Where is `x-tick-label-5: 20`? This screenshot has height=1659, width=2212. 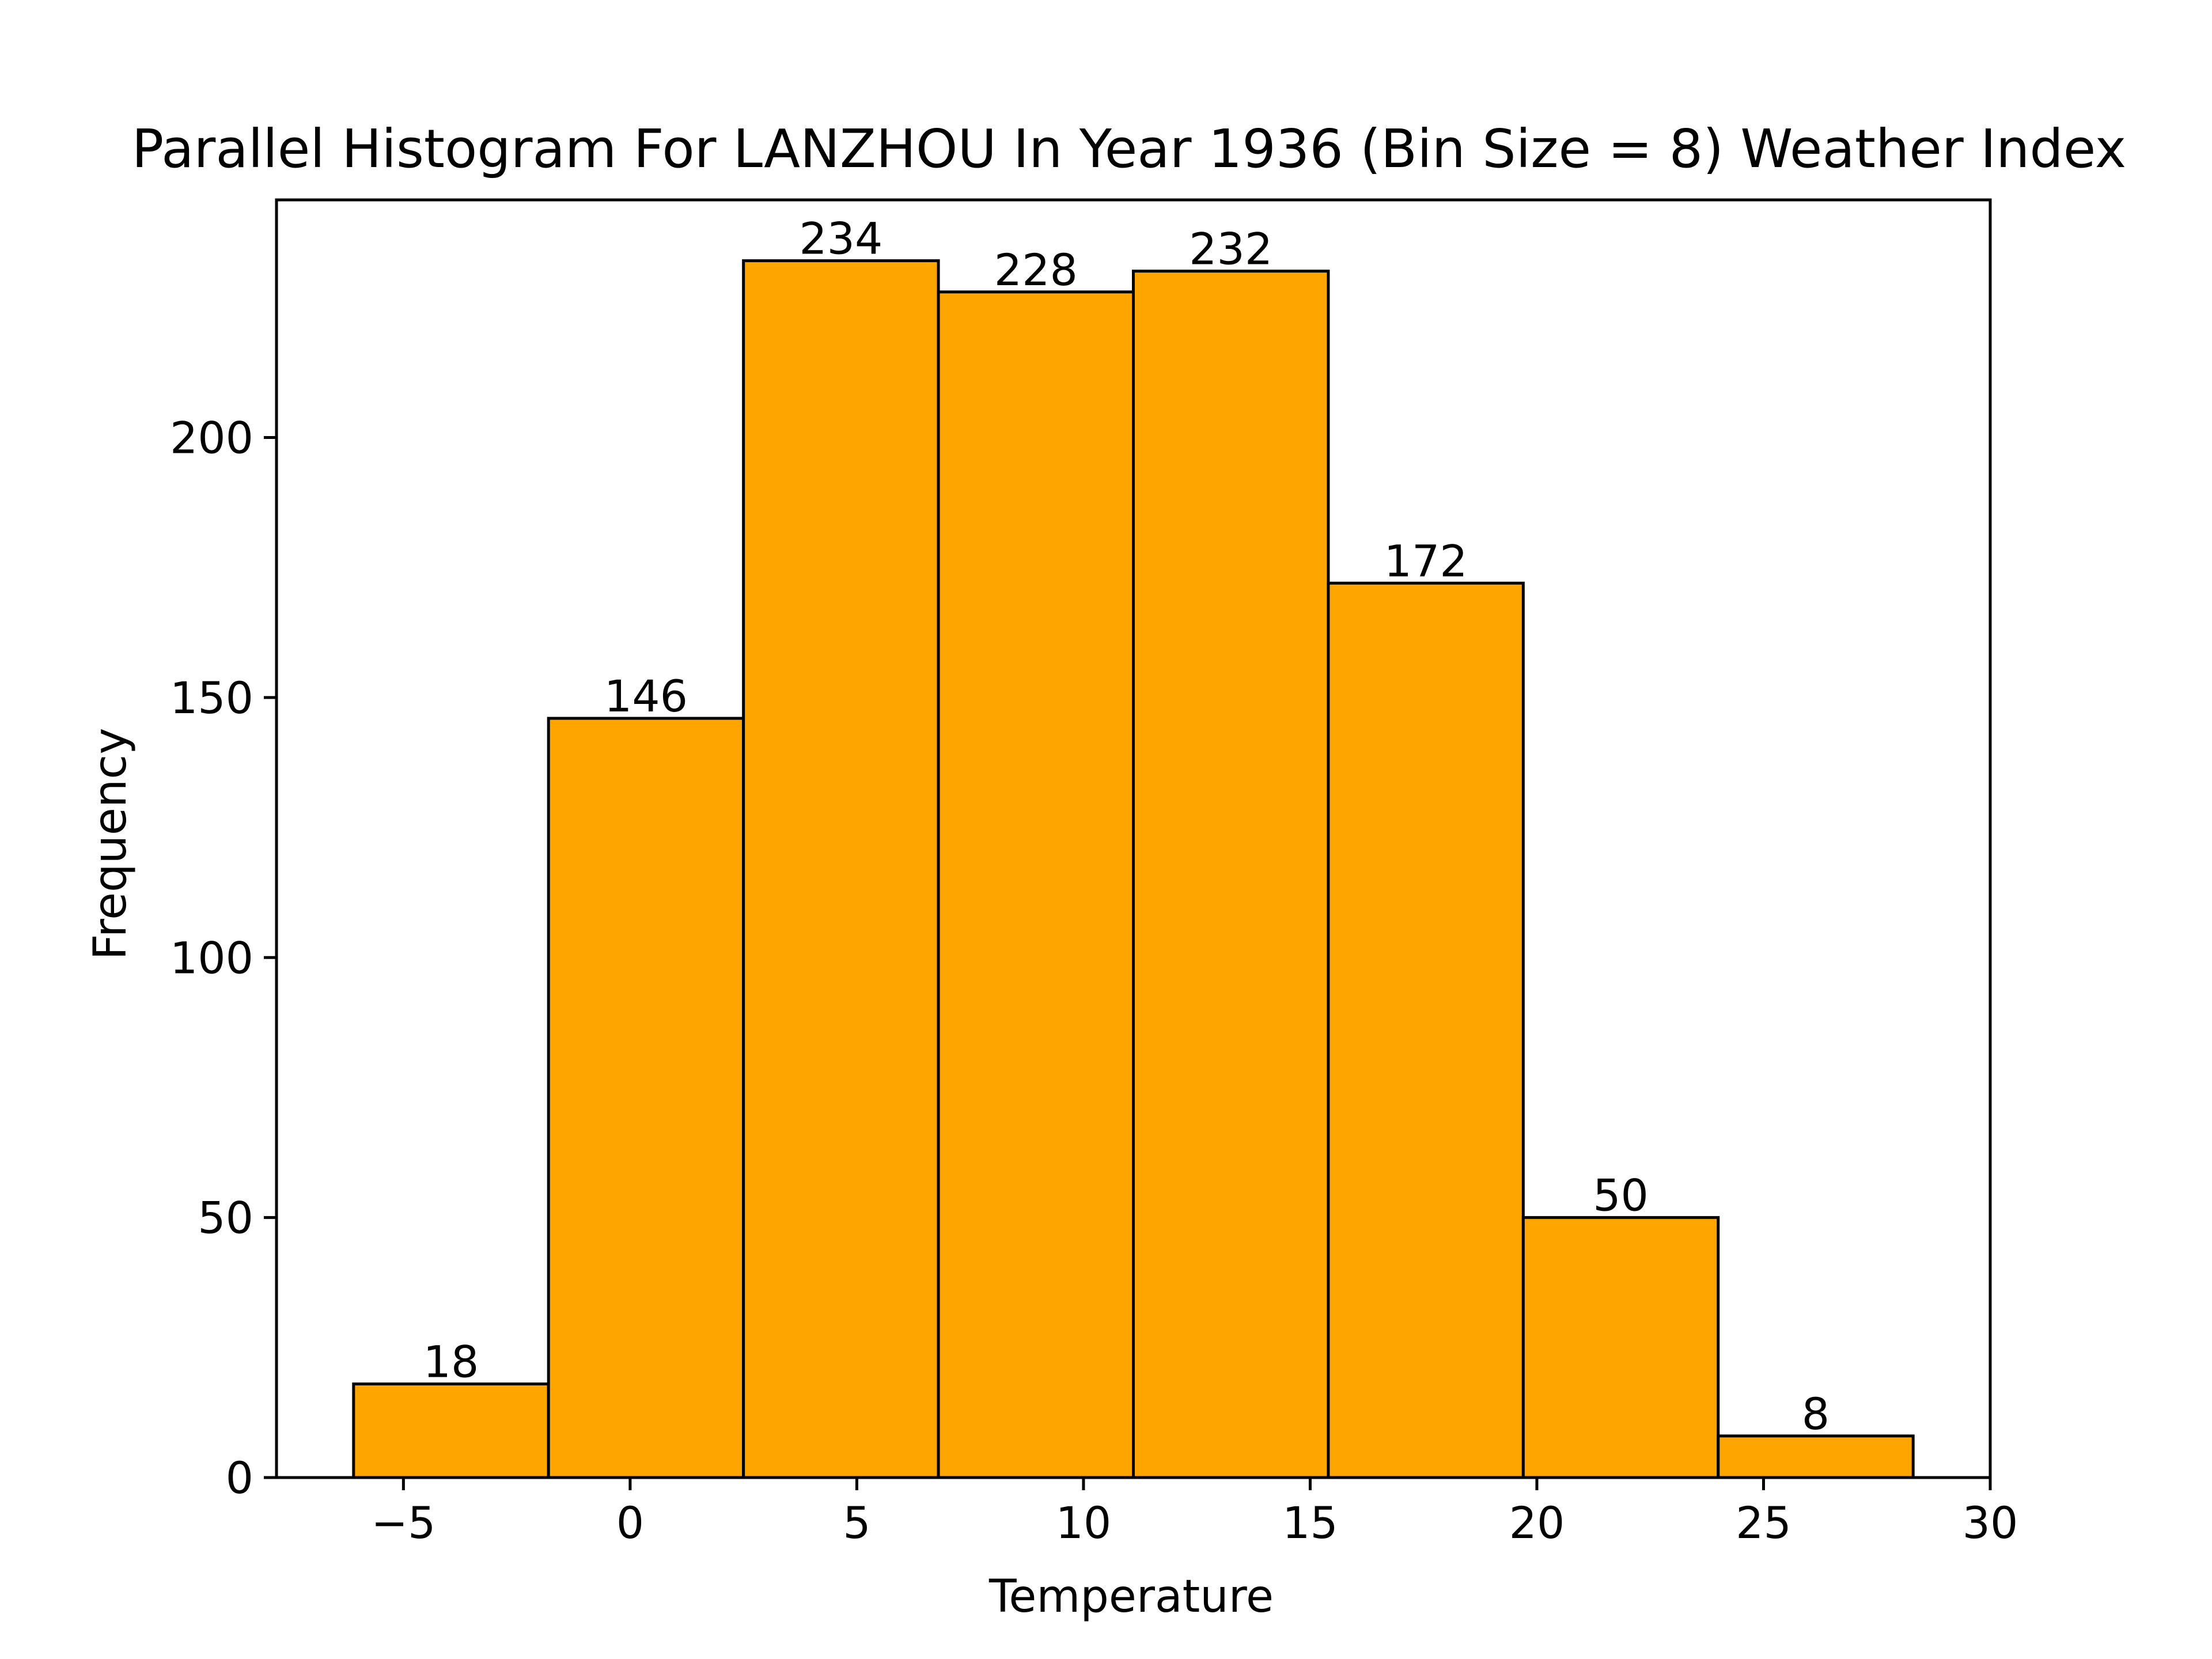 x-tick-label-5: 20 is located at coordinates (1537, 1522).